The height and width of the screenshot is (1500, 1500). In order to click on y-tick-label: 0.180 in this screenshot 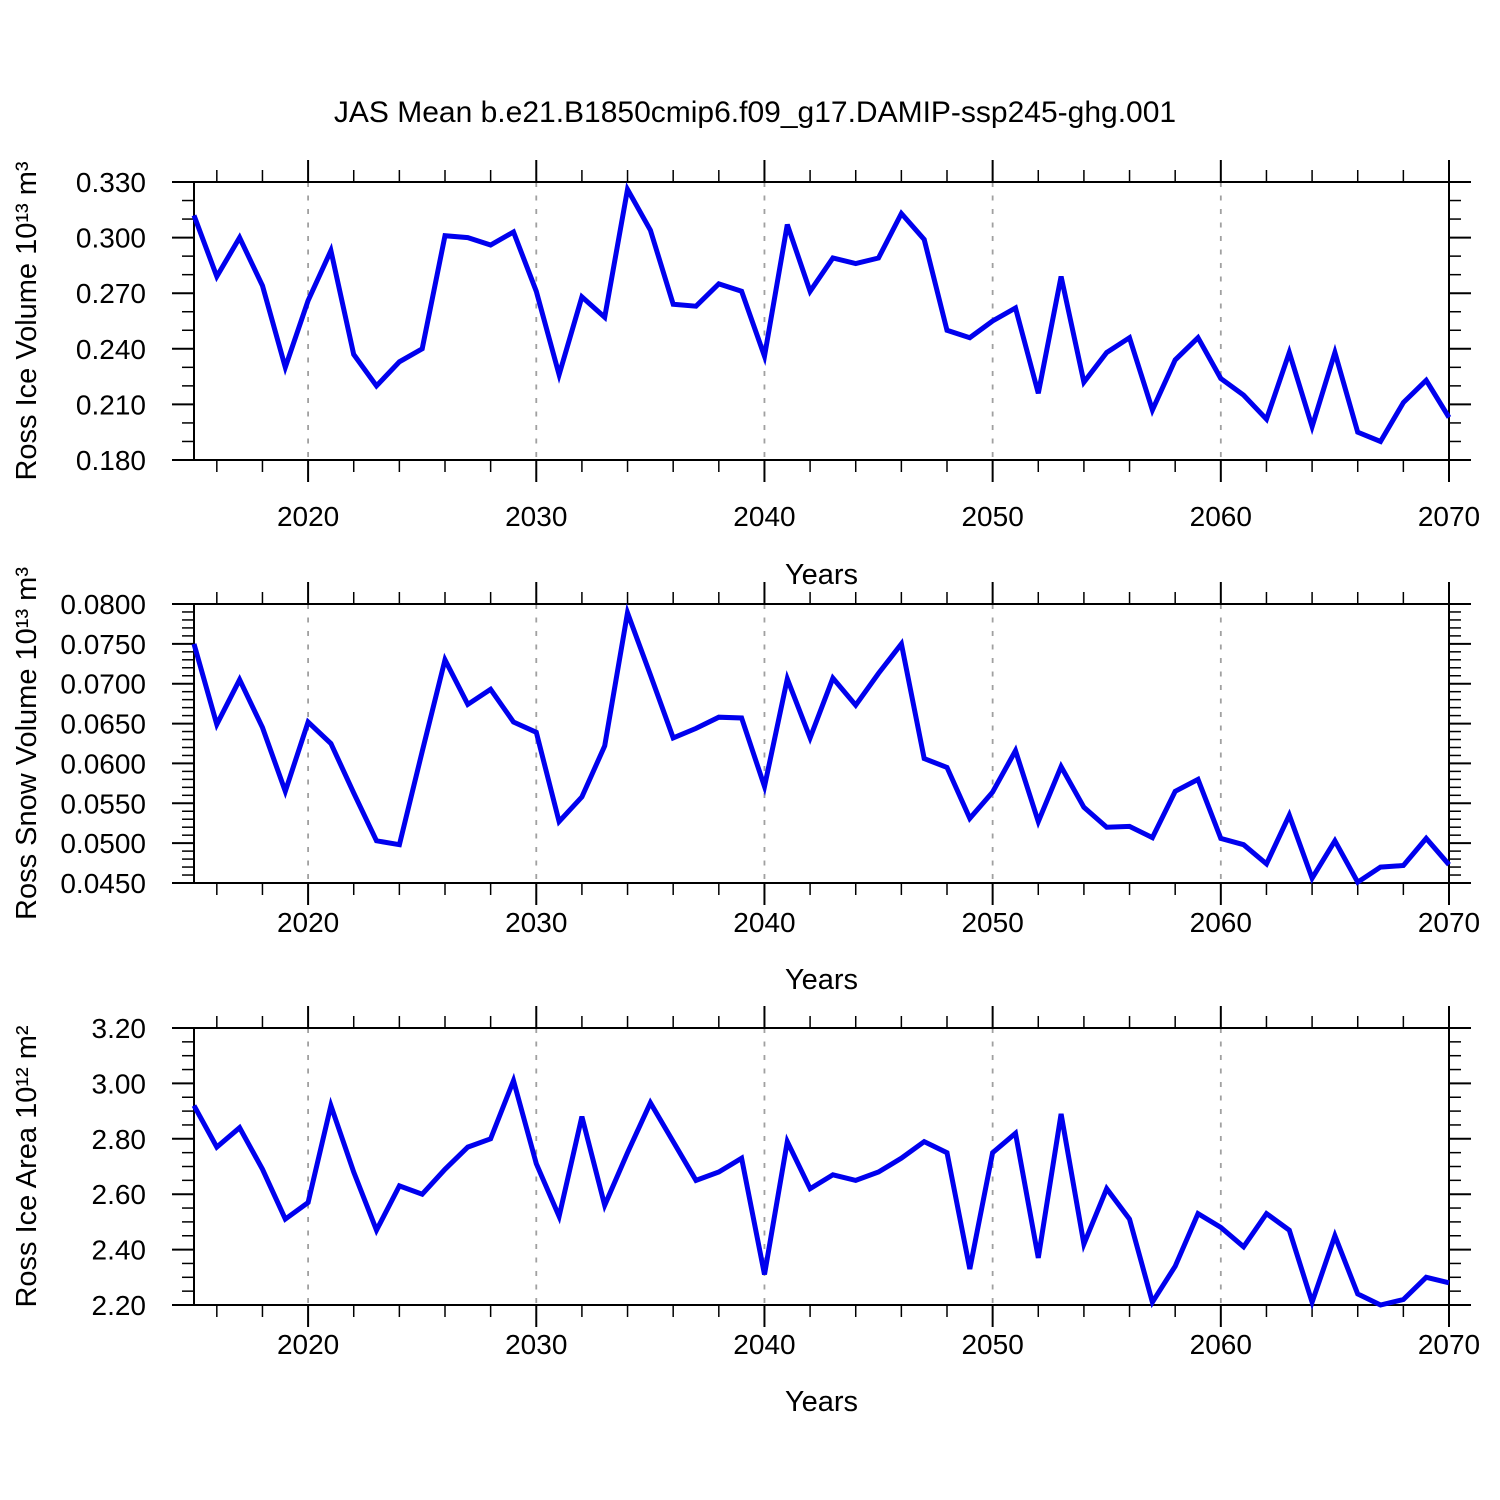, I will do `click(111, 460)`.